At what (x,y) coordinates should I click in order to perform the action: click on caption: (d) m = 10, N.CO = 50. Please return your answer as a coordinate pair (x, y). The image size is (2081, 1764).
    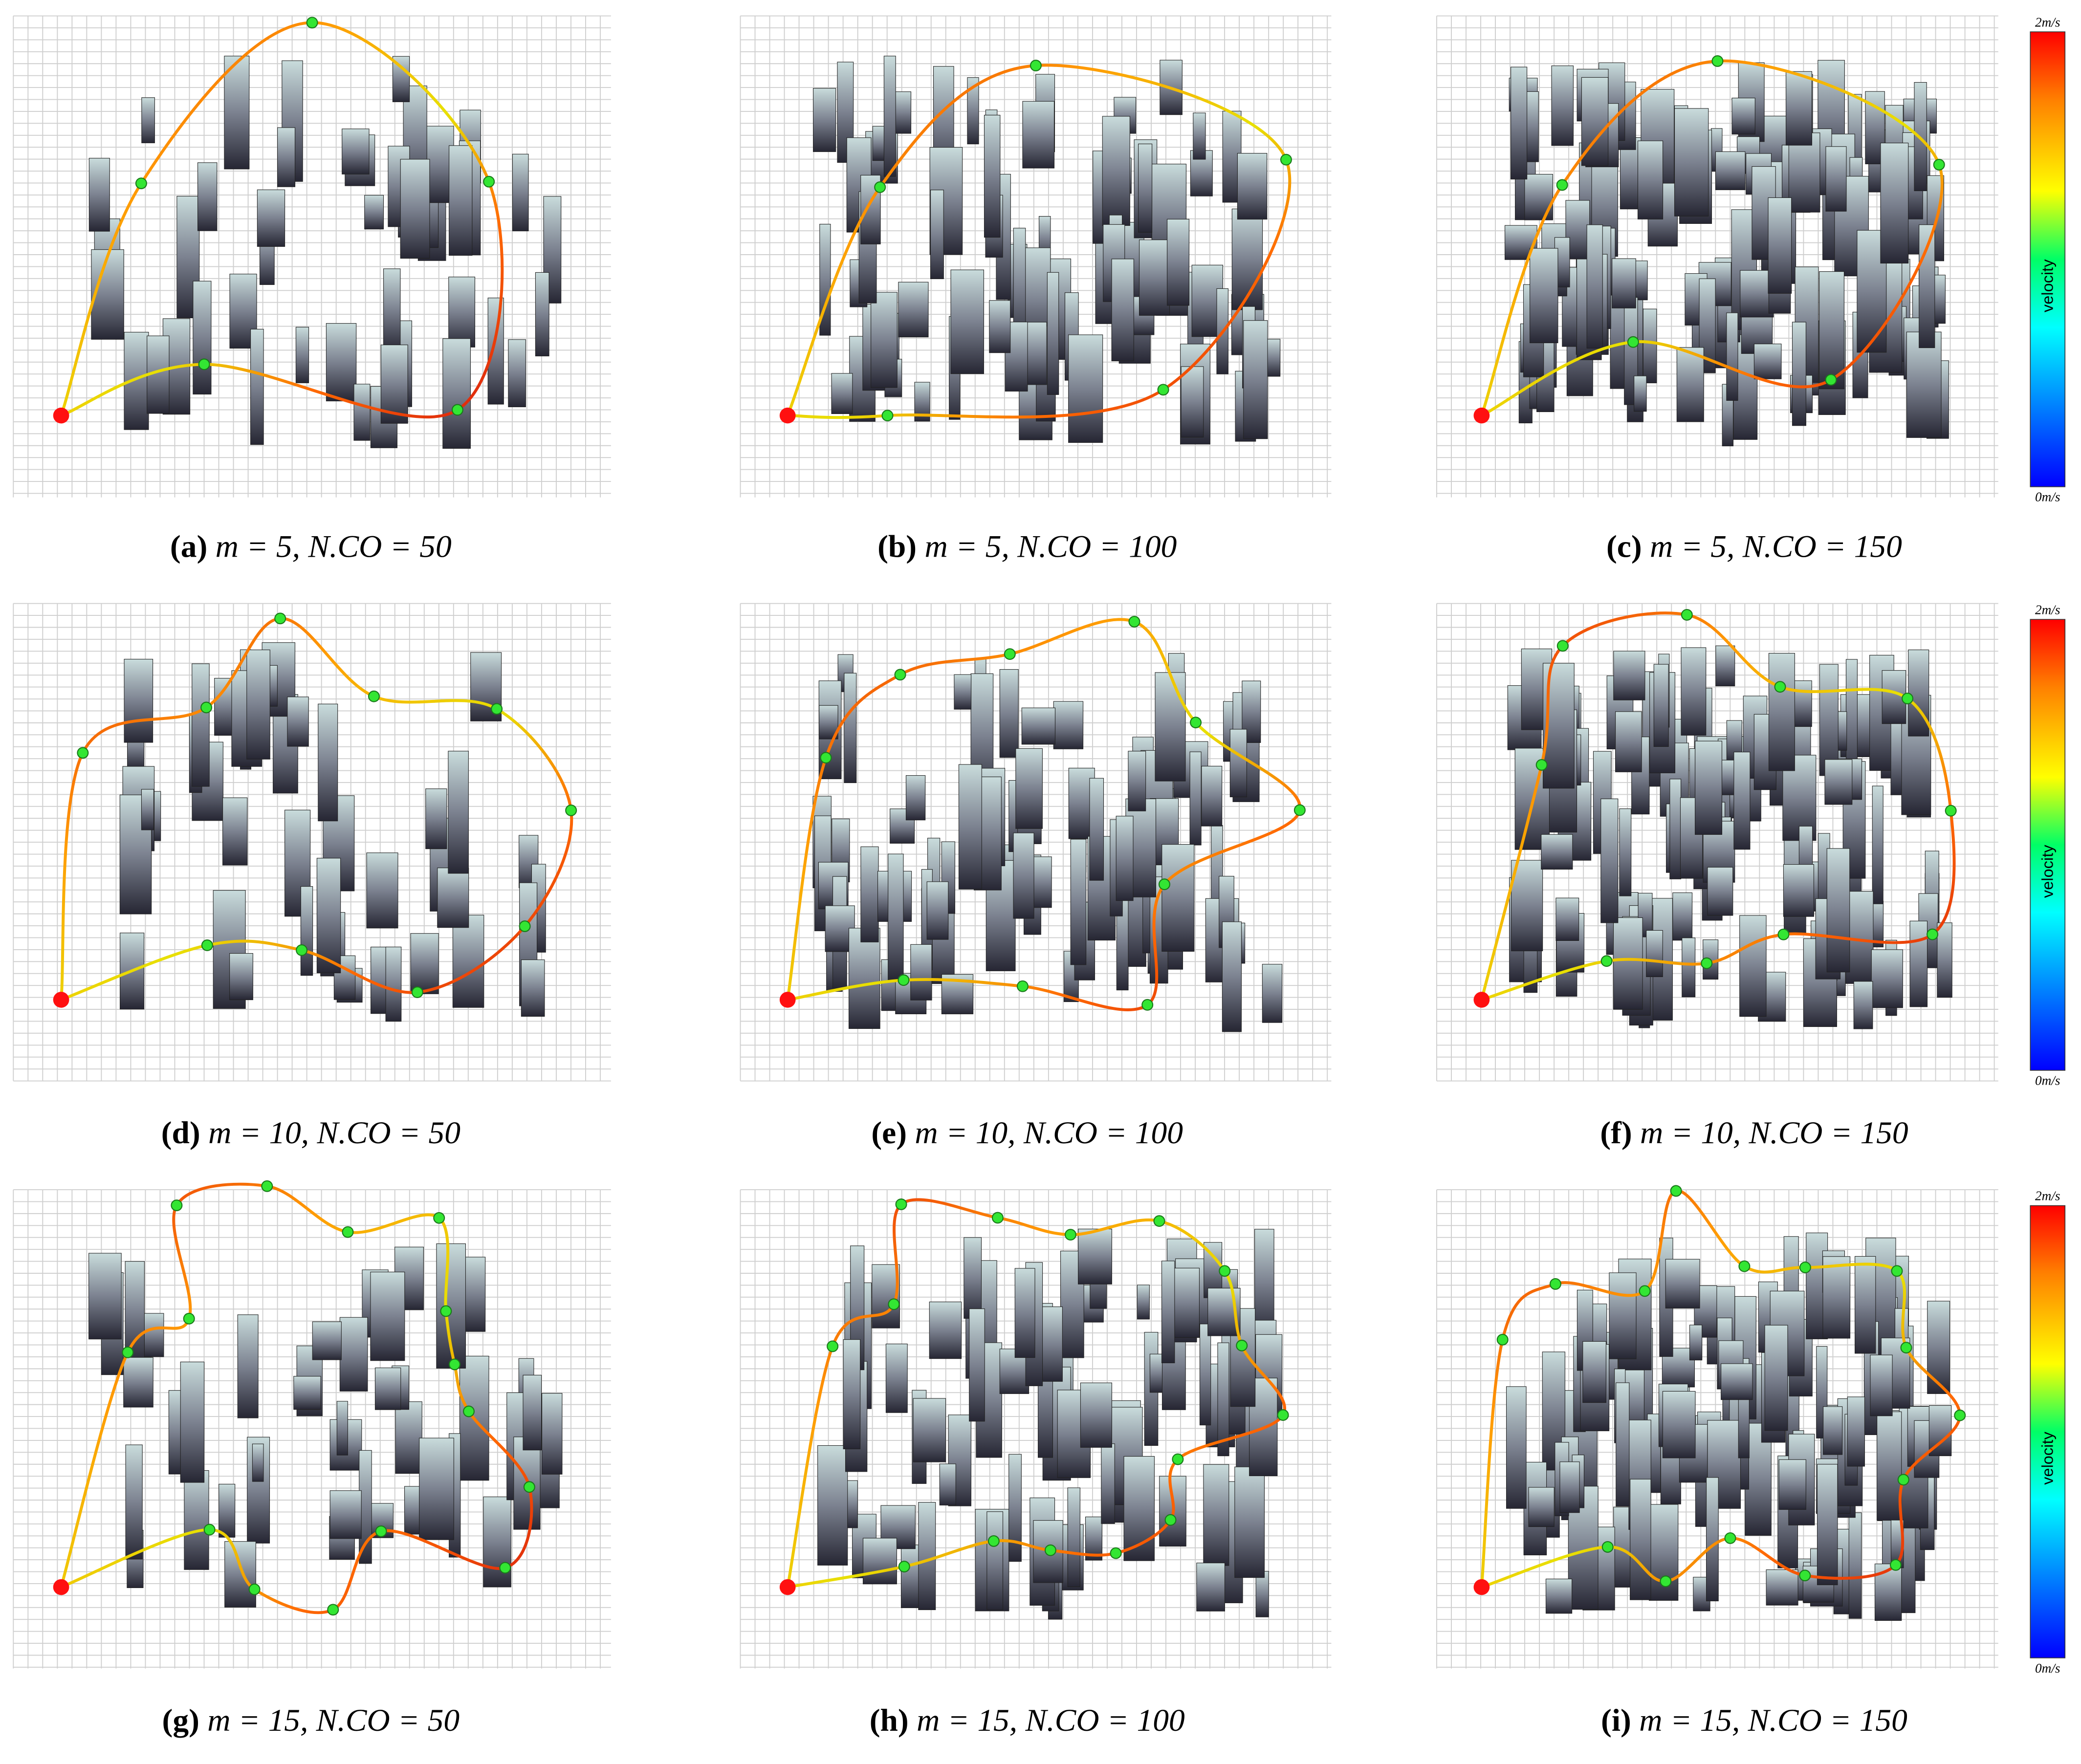
    Looking at the image, I should click on (310, 1133).